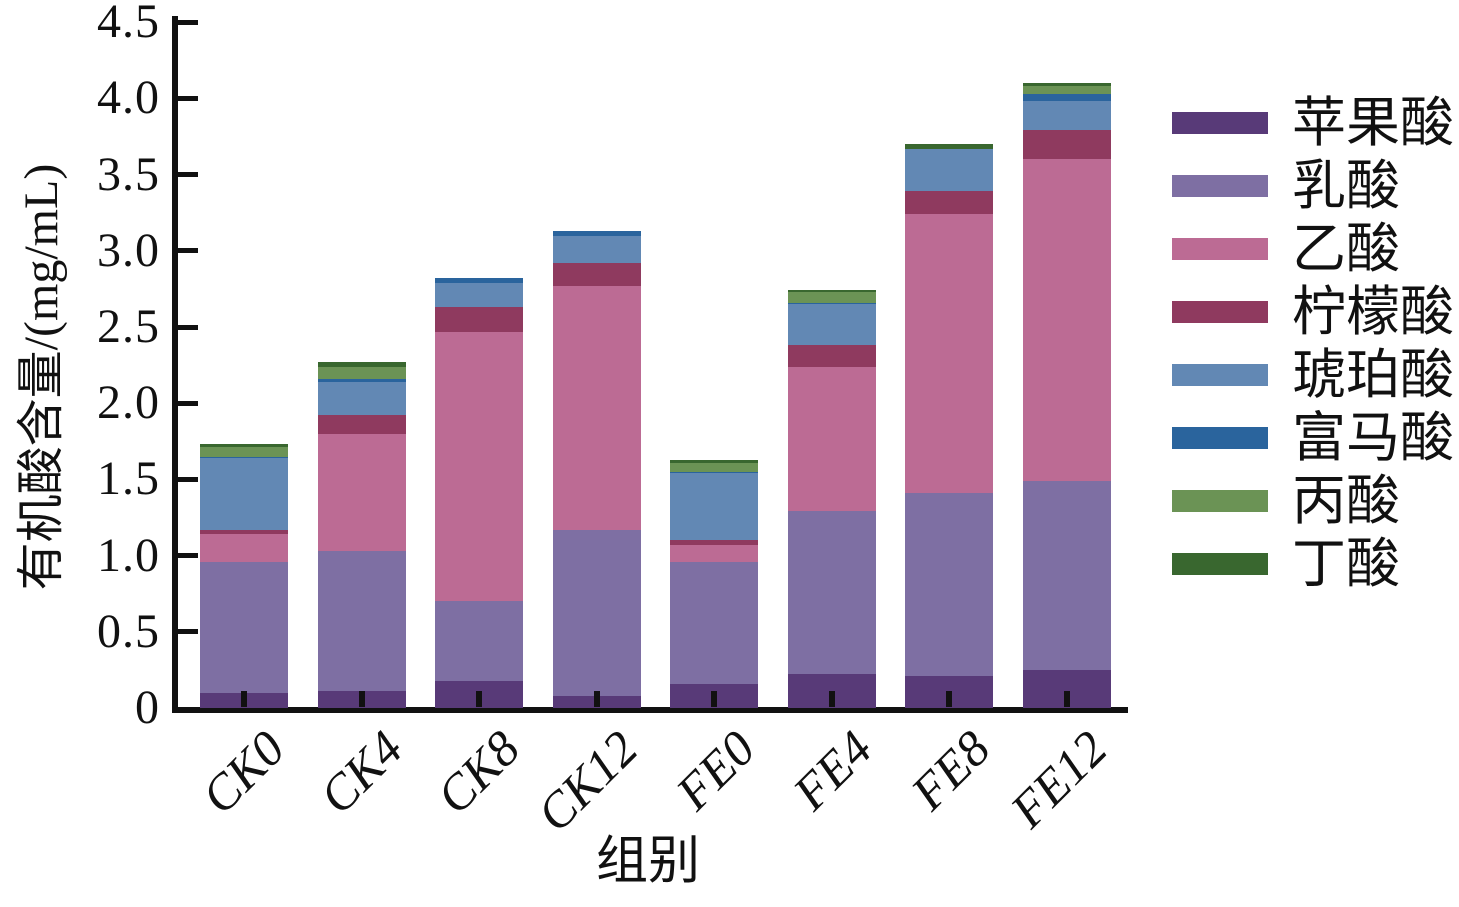 This screenshot has width=1459, height=907. Describe the element at coordinates (128, 631) in the screenshot. I see `y-tick-label: 0.5` at that location.